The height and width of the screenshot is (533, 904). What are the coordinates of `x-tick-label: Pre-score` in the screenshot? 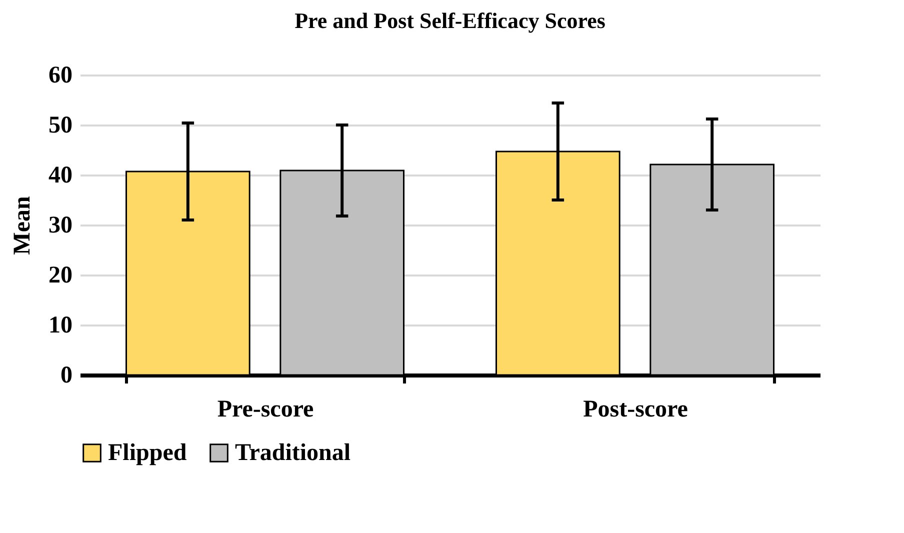 It's located at (265, 409).